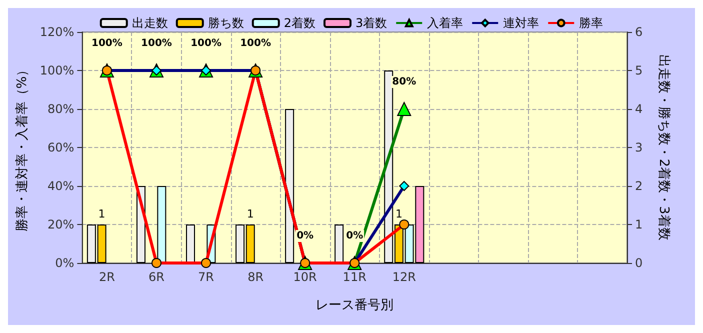  I want to click on y-tick-label: 20%, so click(61, 225).